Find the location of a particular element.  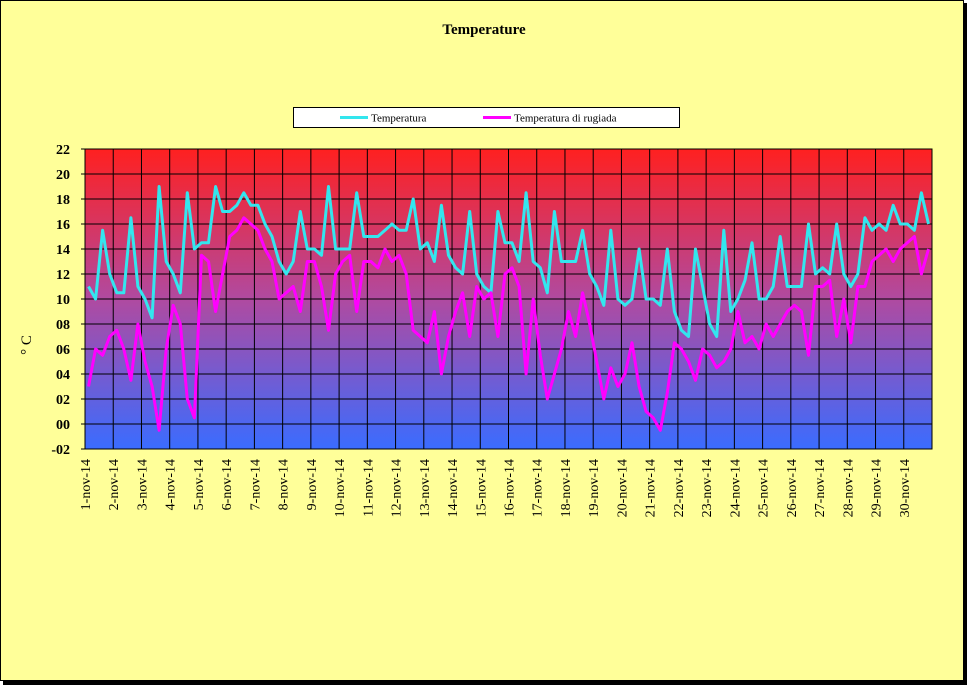

x-tick-label: 5-nov-14 is located at coordinates (199, 484).